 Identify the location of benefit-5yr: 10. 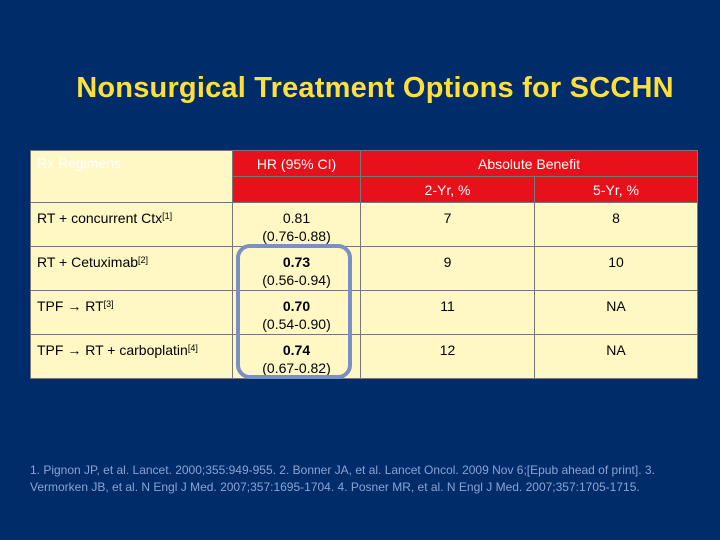
(616, 262).